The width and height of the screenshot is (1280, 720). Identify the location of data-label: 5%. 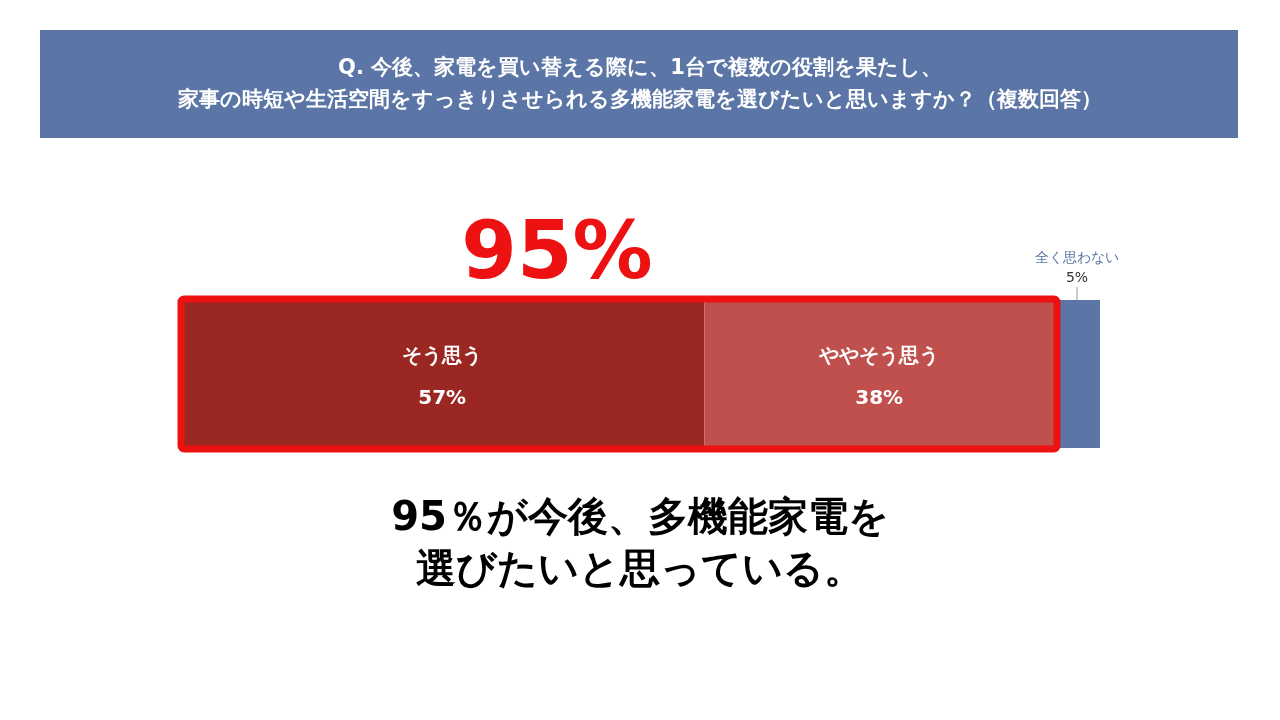
(1077, 277).